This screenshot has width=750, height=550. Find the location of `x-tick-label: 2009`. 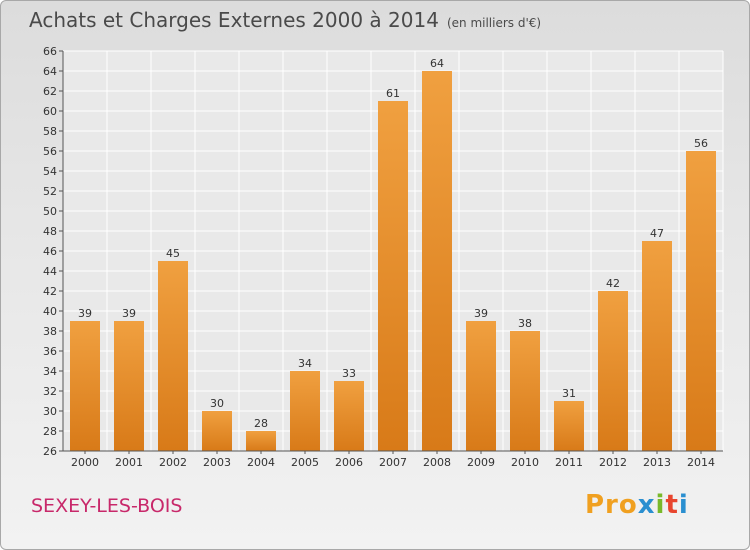

x-tick-label: 2009 is located at coordinates (481, 462).